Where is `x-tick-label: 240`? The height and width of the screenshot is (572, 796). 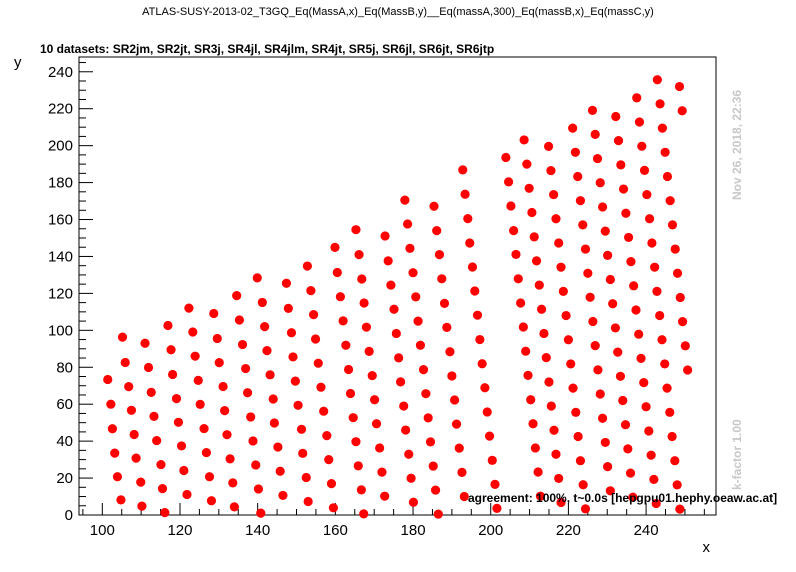
x-tick-label: 240 is located at coordinates (646, 530).